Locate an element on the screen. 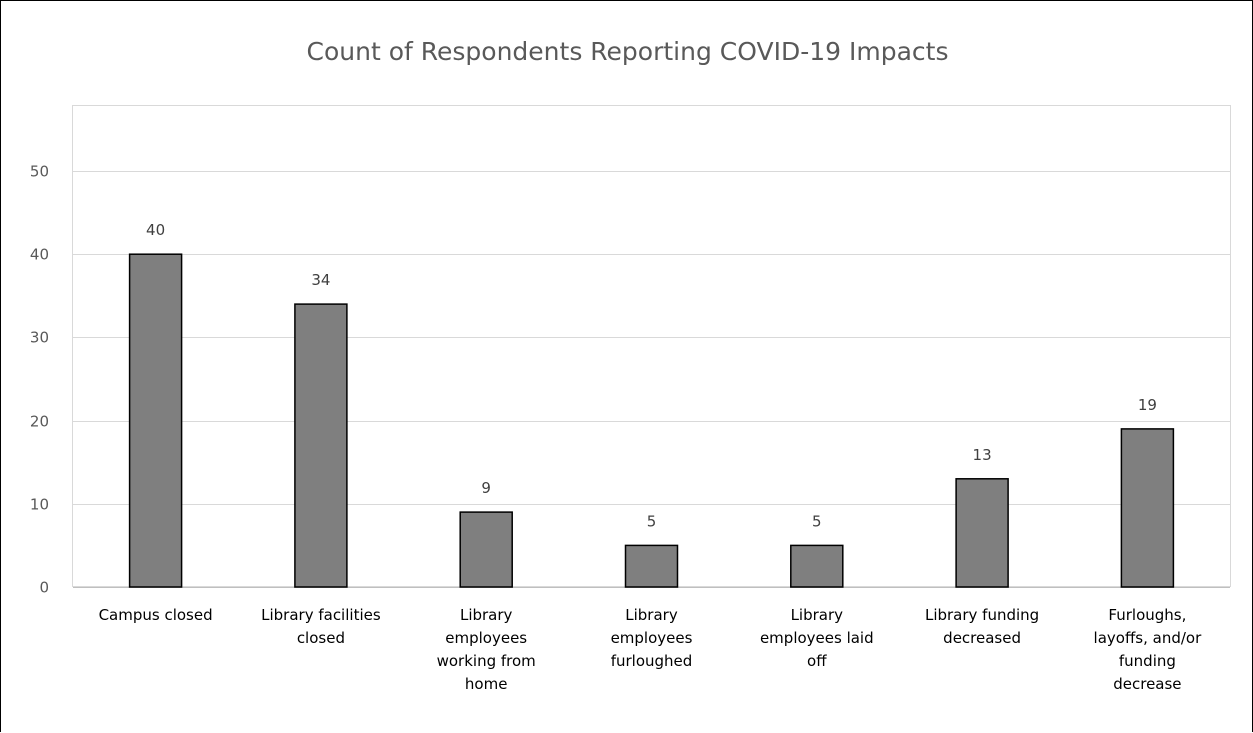  x-category-label: decreased is located at coordinates (982, 638).